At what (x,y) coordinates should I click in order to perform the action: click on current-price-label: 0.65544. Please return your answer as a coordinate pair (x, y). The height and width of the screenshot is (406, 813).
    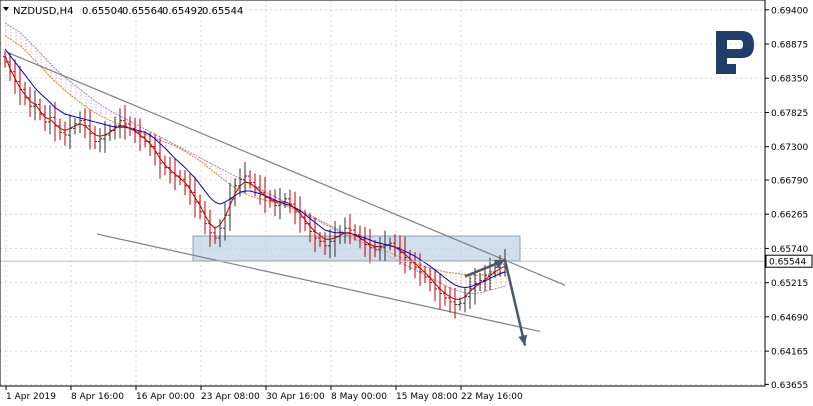
    Looking at the image, I should click on (787, 263).